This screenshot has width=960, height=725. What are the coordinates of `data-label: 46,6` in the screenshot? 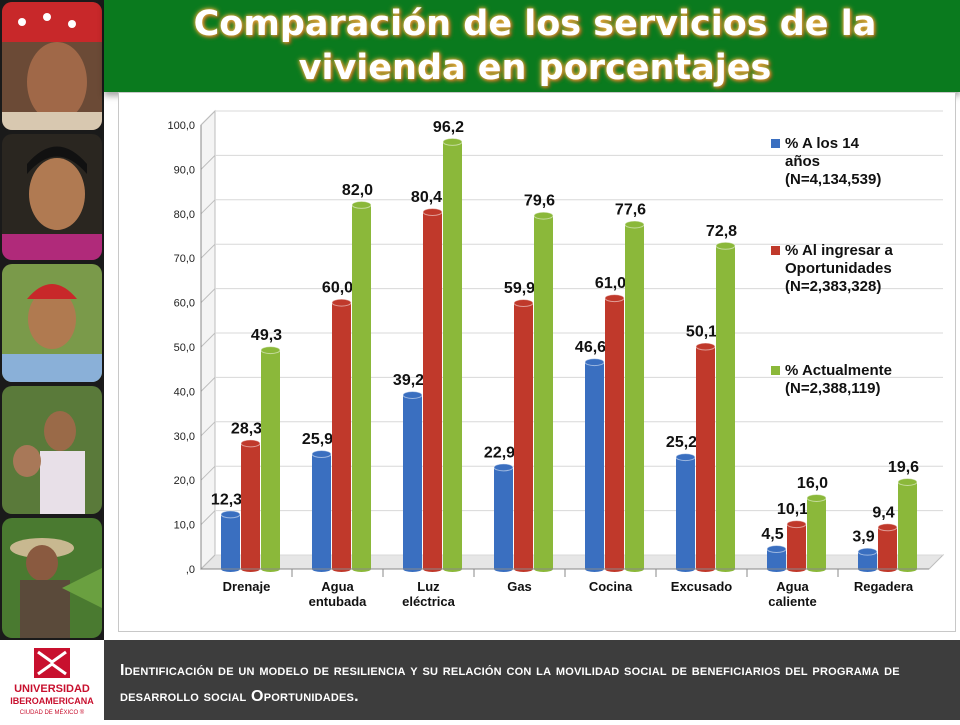 It's located at (590, 347).